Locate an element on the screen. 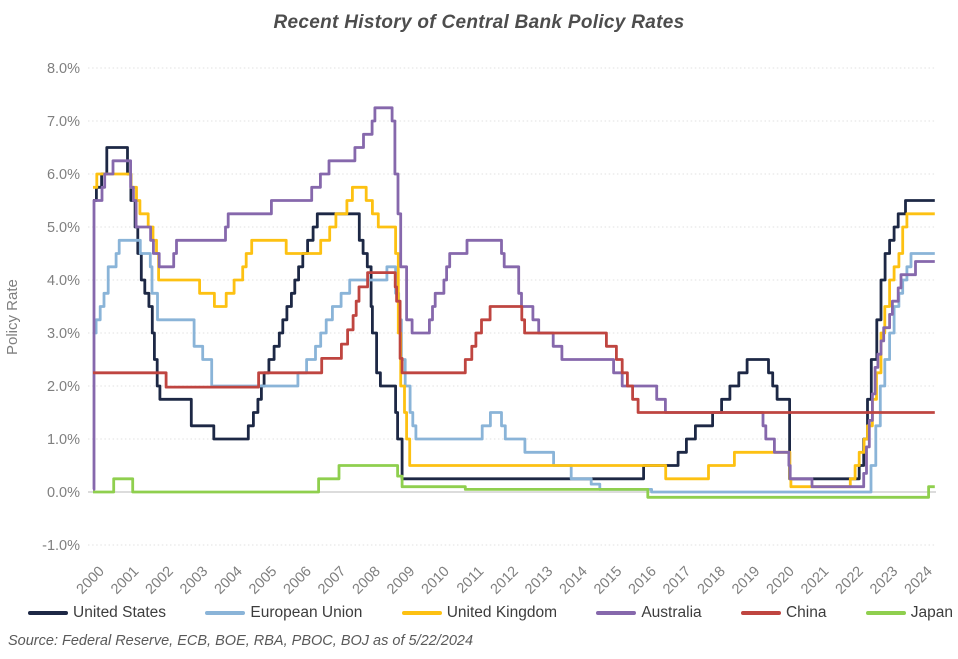 The width and height of the screenshot is (958, 659). legend-swatch-united-kingdom is located at coordinates (421, 613).